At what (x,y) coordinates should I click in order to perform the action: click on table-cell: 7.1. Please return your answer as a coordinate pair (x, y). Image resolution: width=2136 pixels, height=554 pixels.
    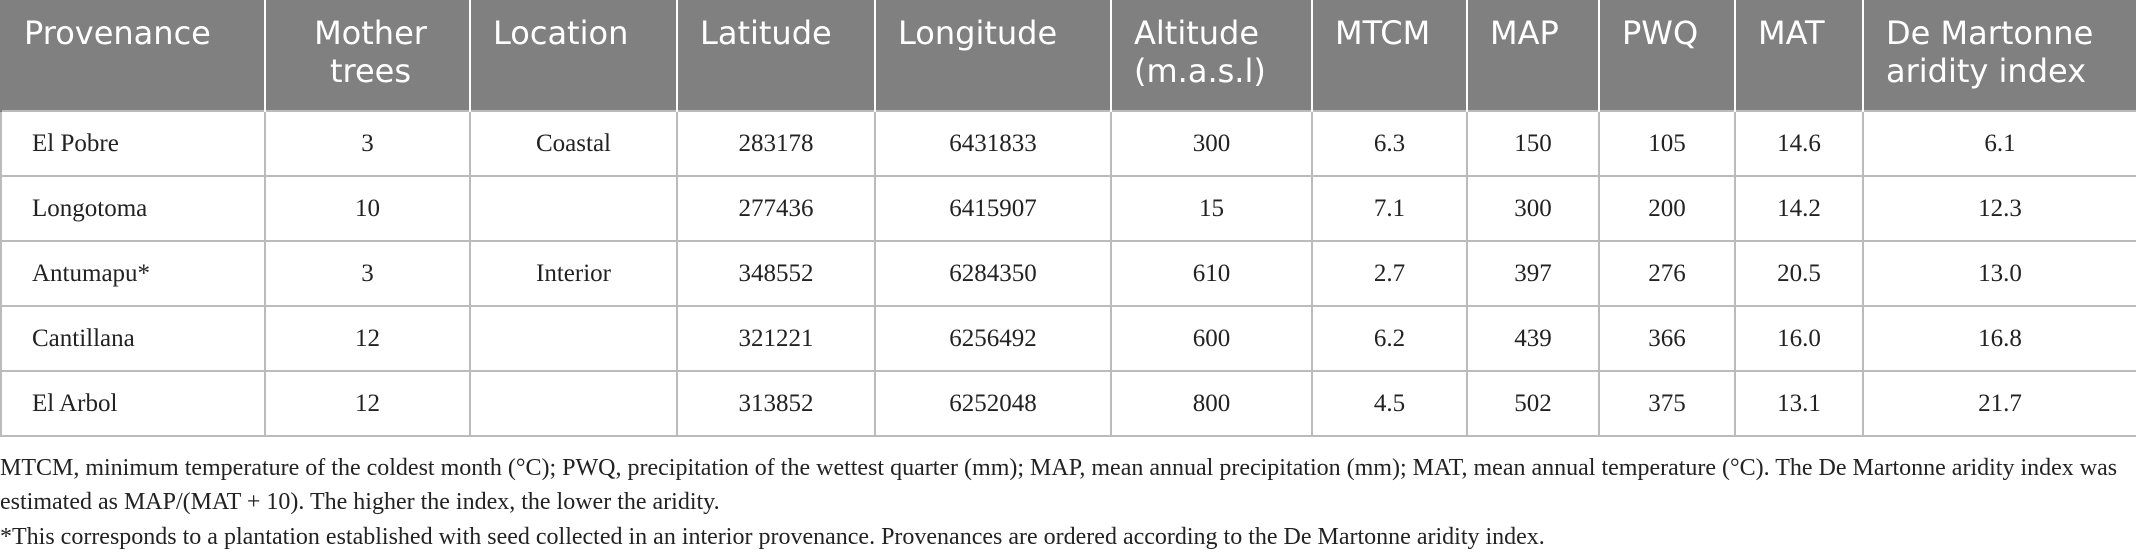
    Looking at the image, I should click on (1389, 208).